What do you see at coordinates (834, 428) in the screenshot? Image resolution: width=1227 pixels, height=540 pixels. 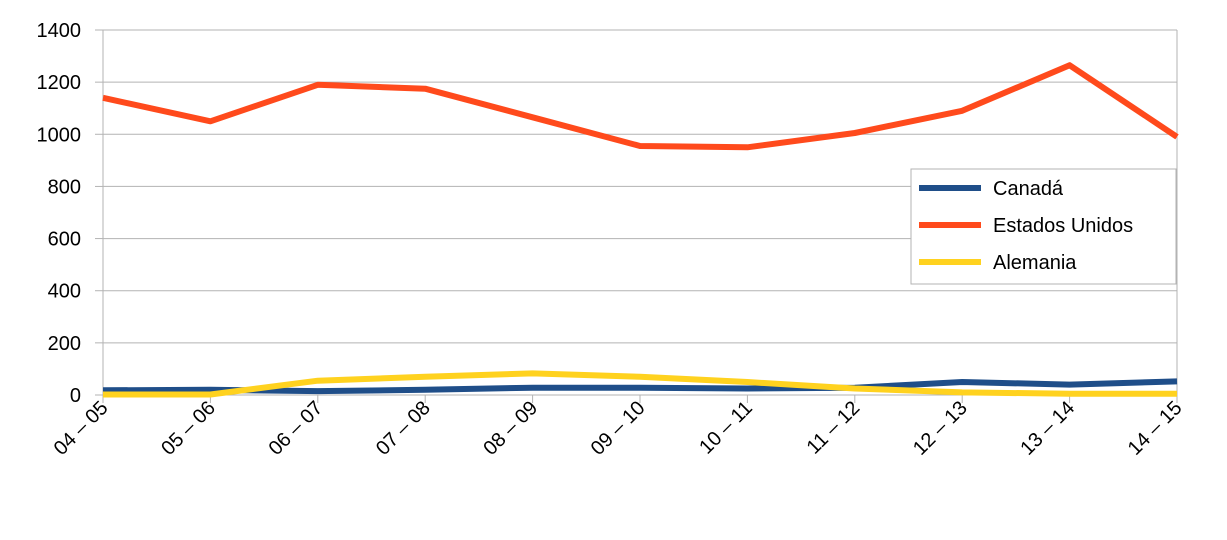 I see `x-tick-label: 11 – 12` at bounding box center [834, 428].